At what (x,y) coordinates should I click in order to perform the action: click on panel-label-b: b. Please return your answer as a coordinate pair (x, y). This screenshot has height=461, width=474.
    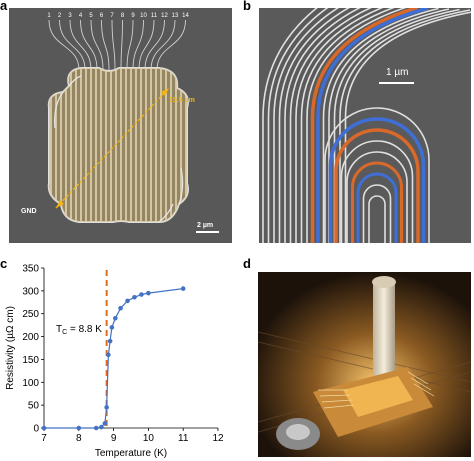
    Looking at the image, I should click on (247, 6).